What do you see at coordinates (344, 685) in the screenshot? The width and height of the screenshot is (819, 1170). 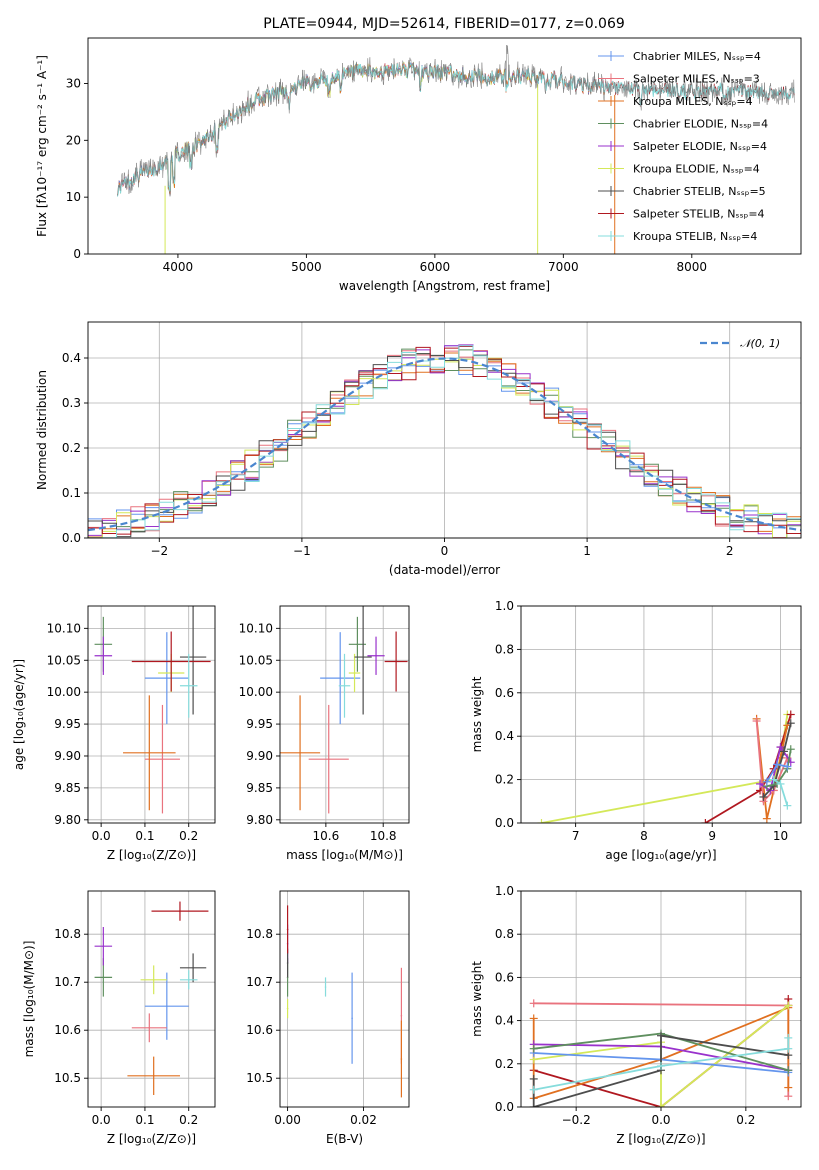 I see `age_vs_mass-point-kroupa_stelib` at bounding box center [344, 685].